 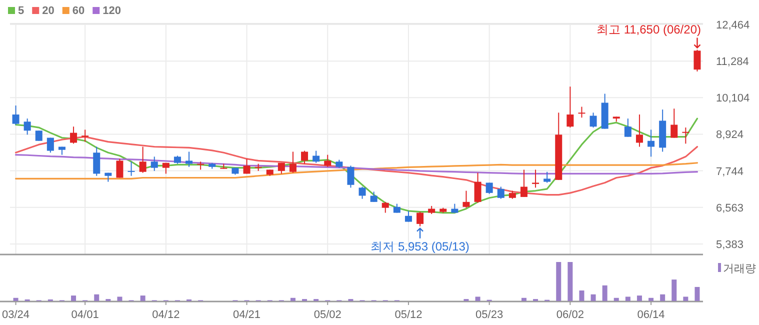 I want to click on y-tick-label: 11,284, so click(x=732, y=62).